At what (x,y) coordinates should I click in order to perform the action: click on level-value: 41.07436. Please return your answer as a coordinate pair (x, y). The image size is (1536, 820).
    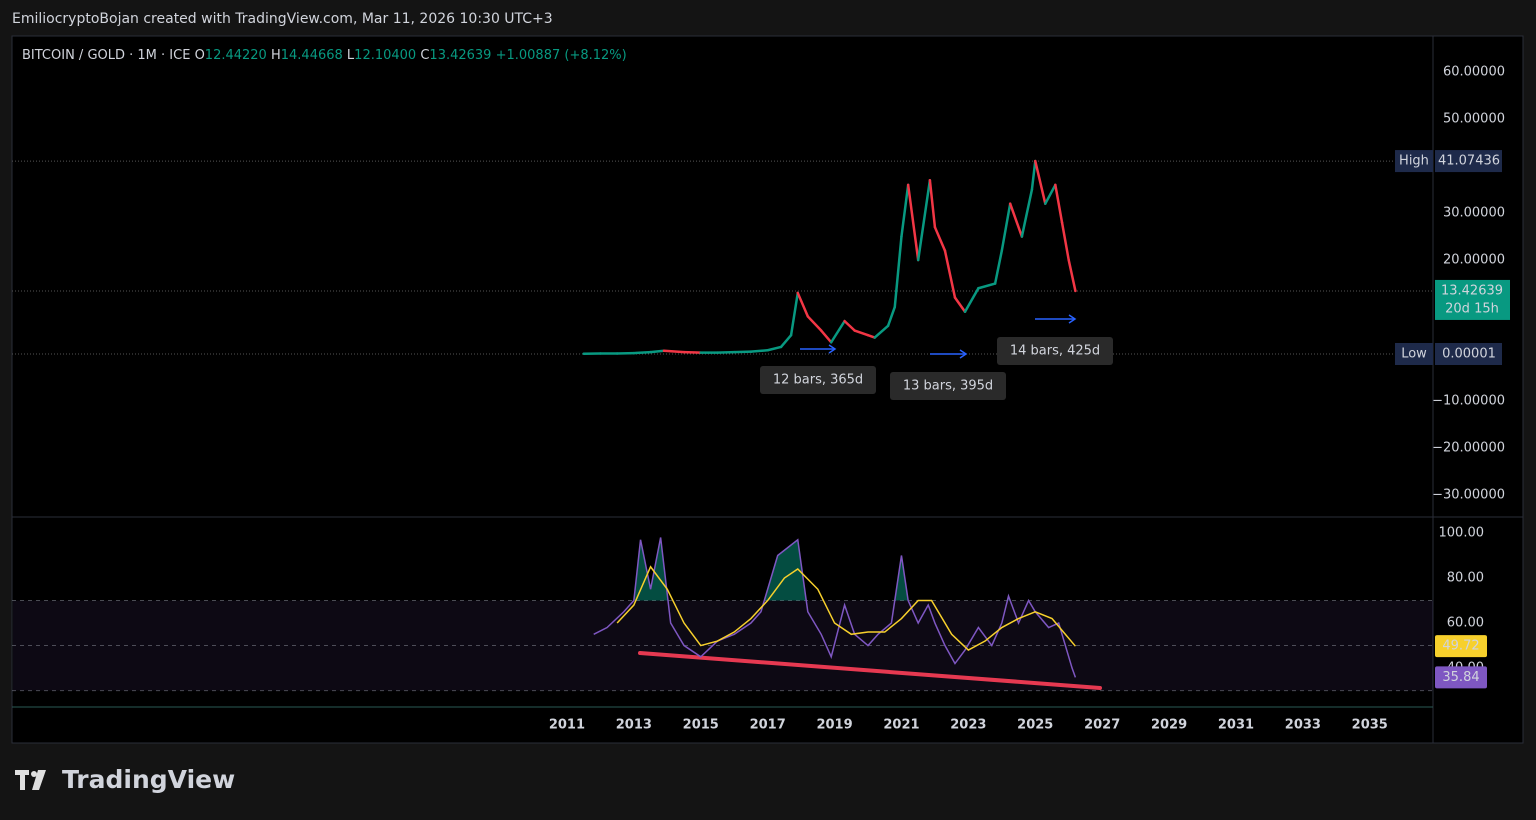
    Looking at the image, I should click on (1469, 161).